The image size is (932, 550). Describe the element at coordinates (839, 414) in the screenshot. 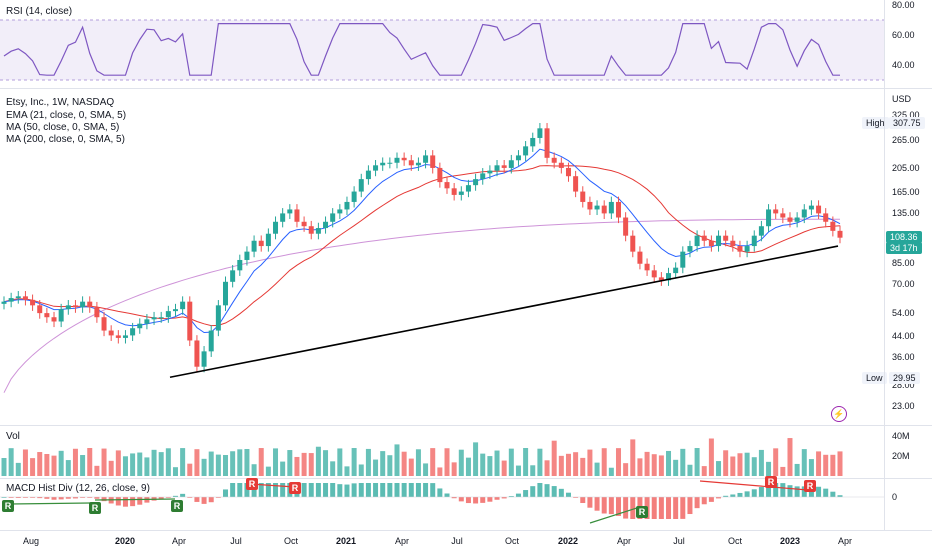

I see `lightning-icon: ⚡` at that location.